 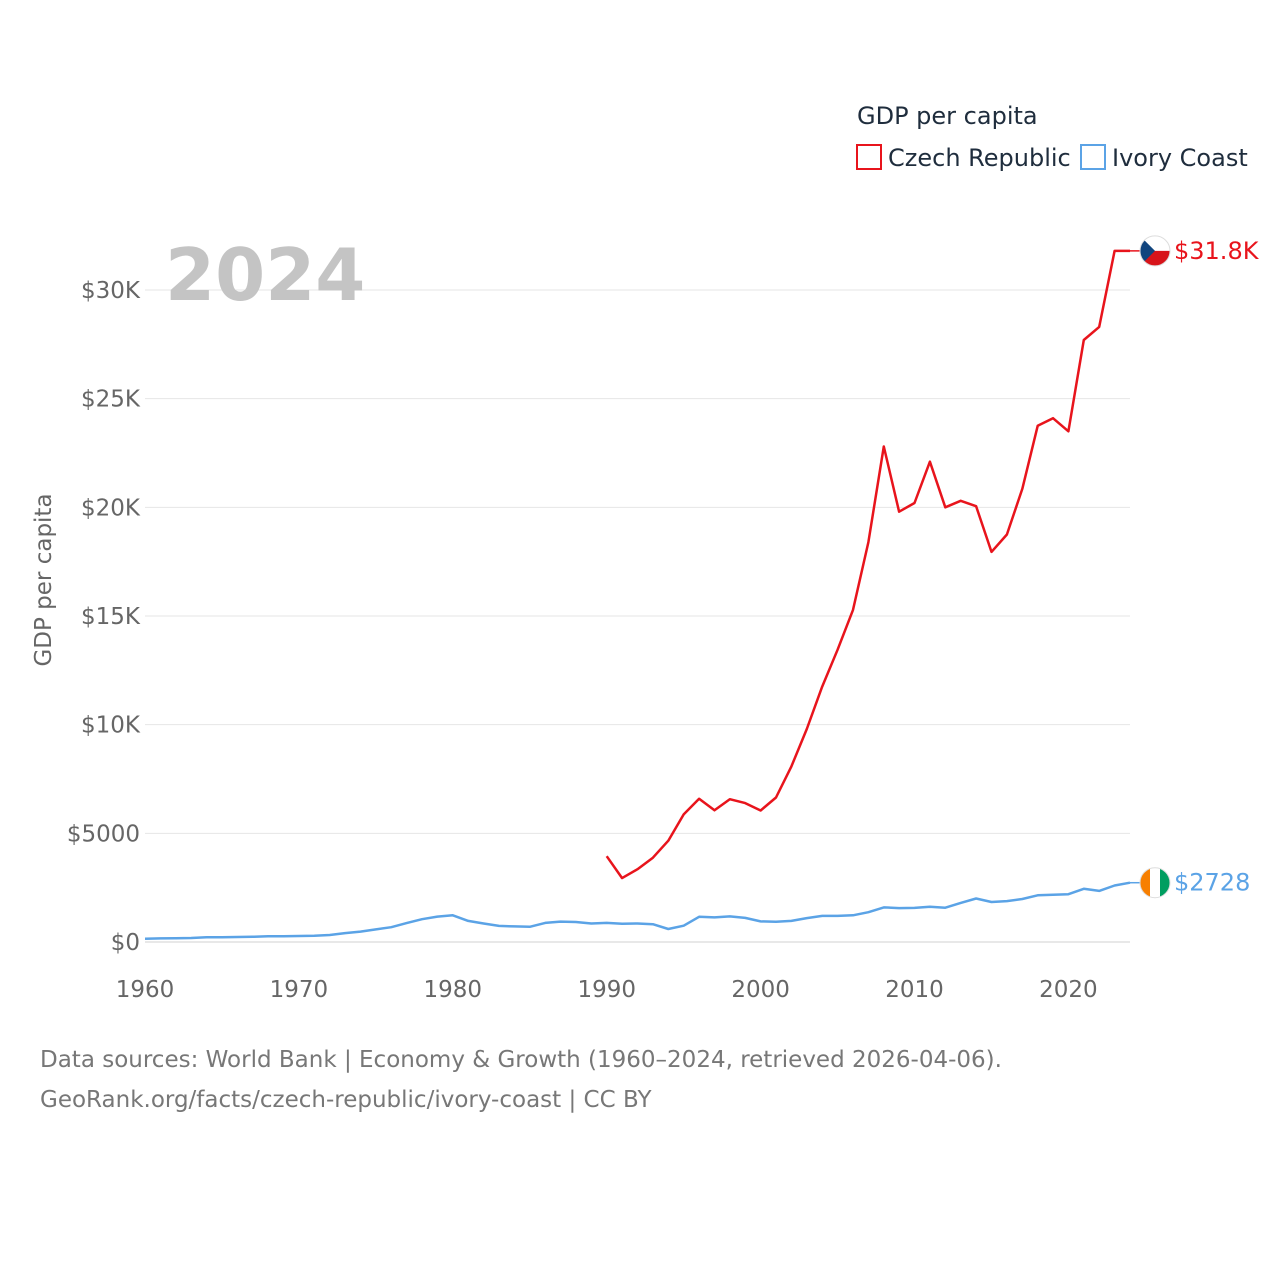 I want to click on y-tick-label: $25K, so click(x=111, y=400).